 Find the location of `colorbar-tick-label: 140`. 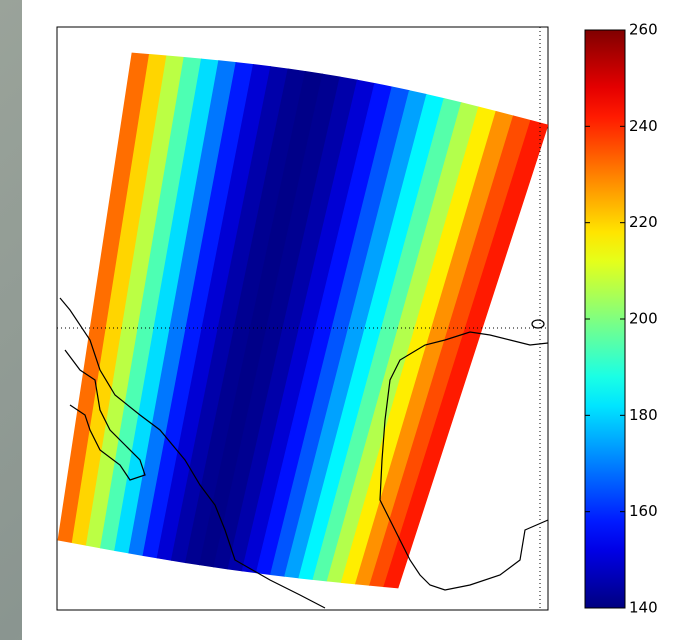

colorbar-tick-label: 140 is located at coordinates (643, 608).